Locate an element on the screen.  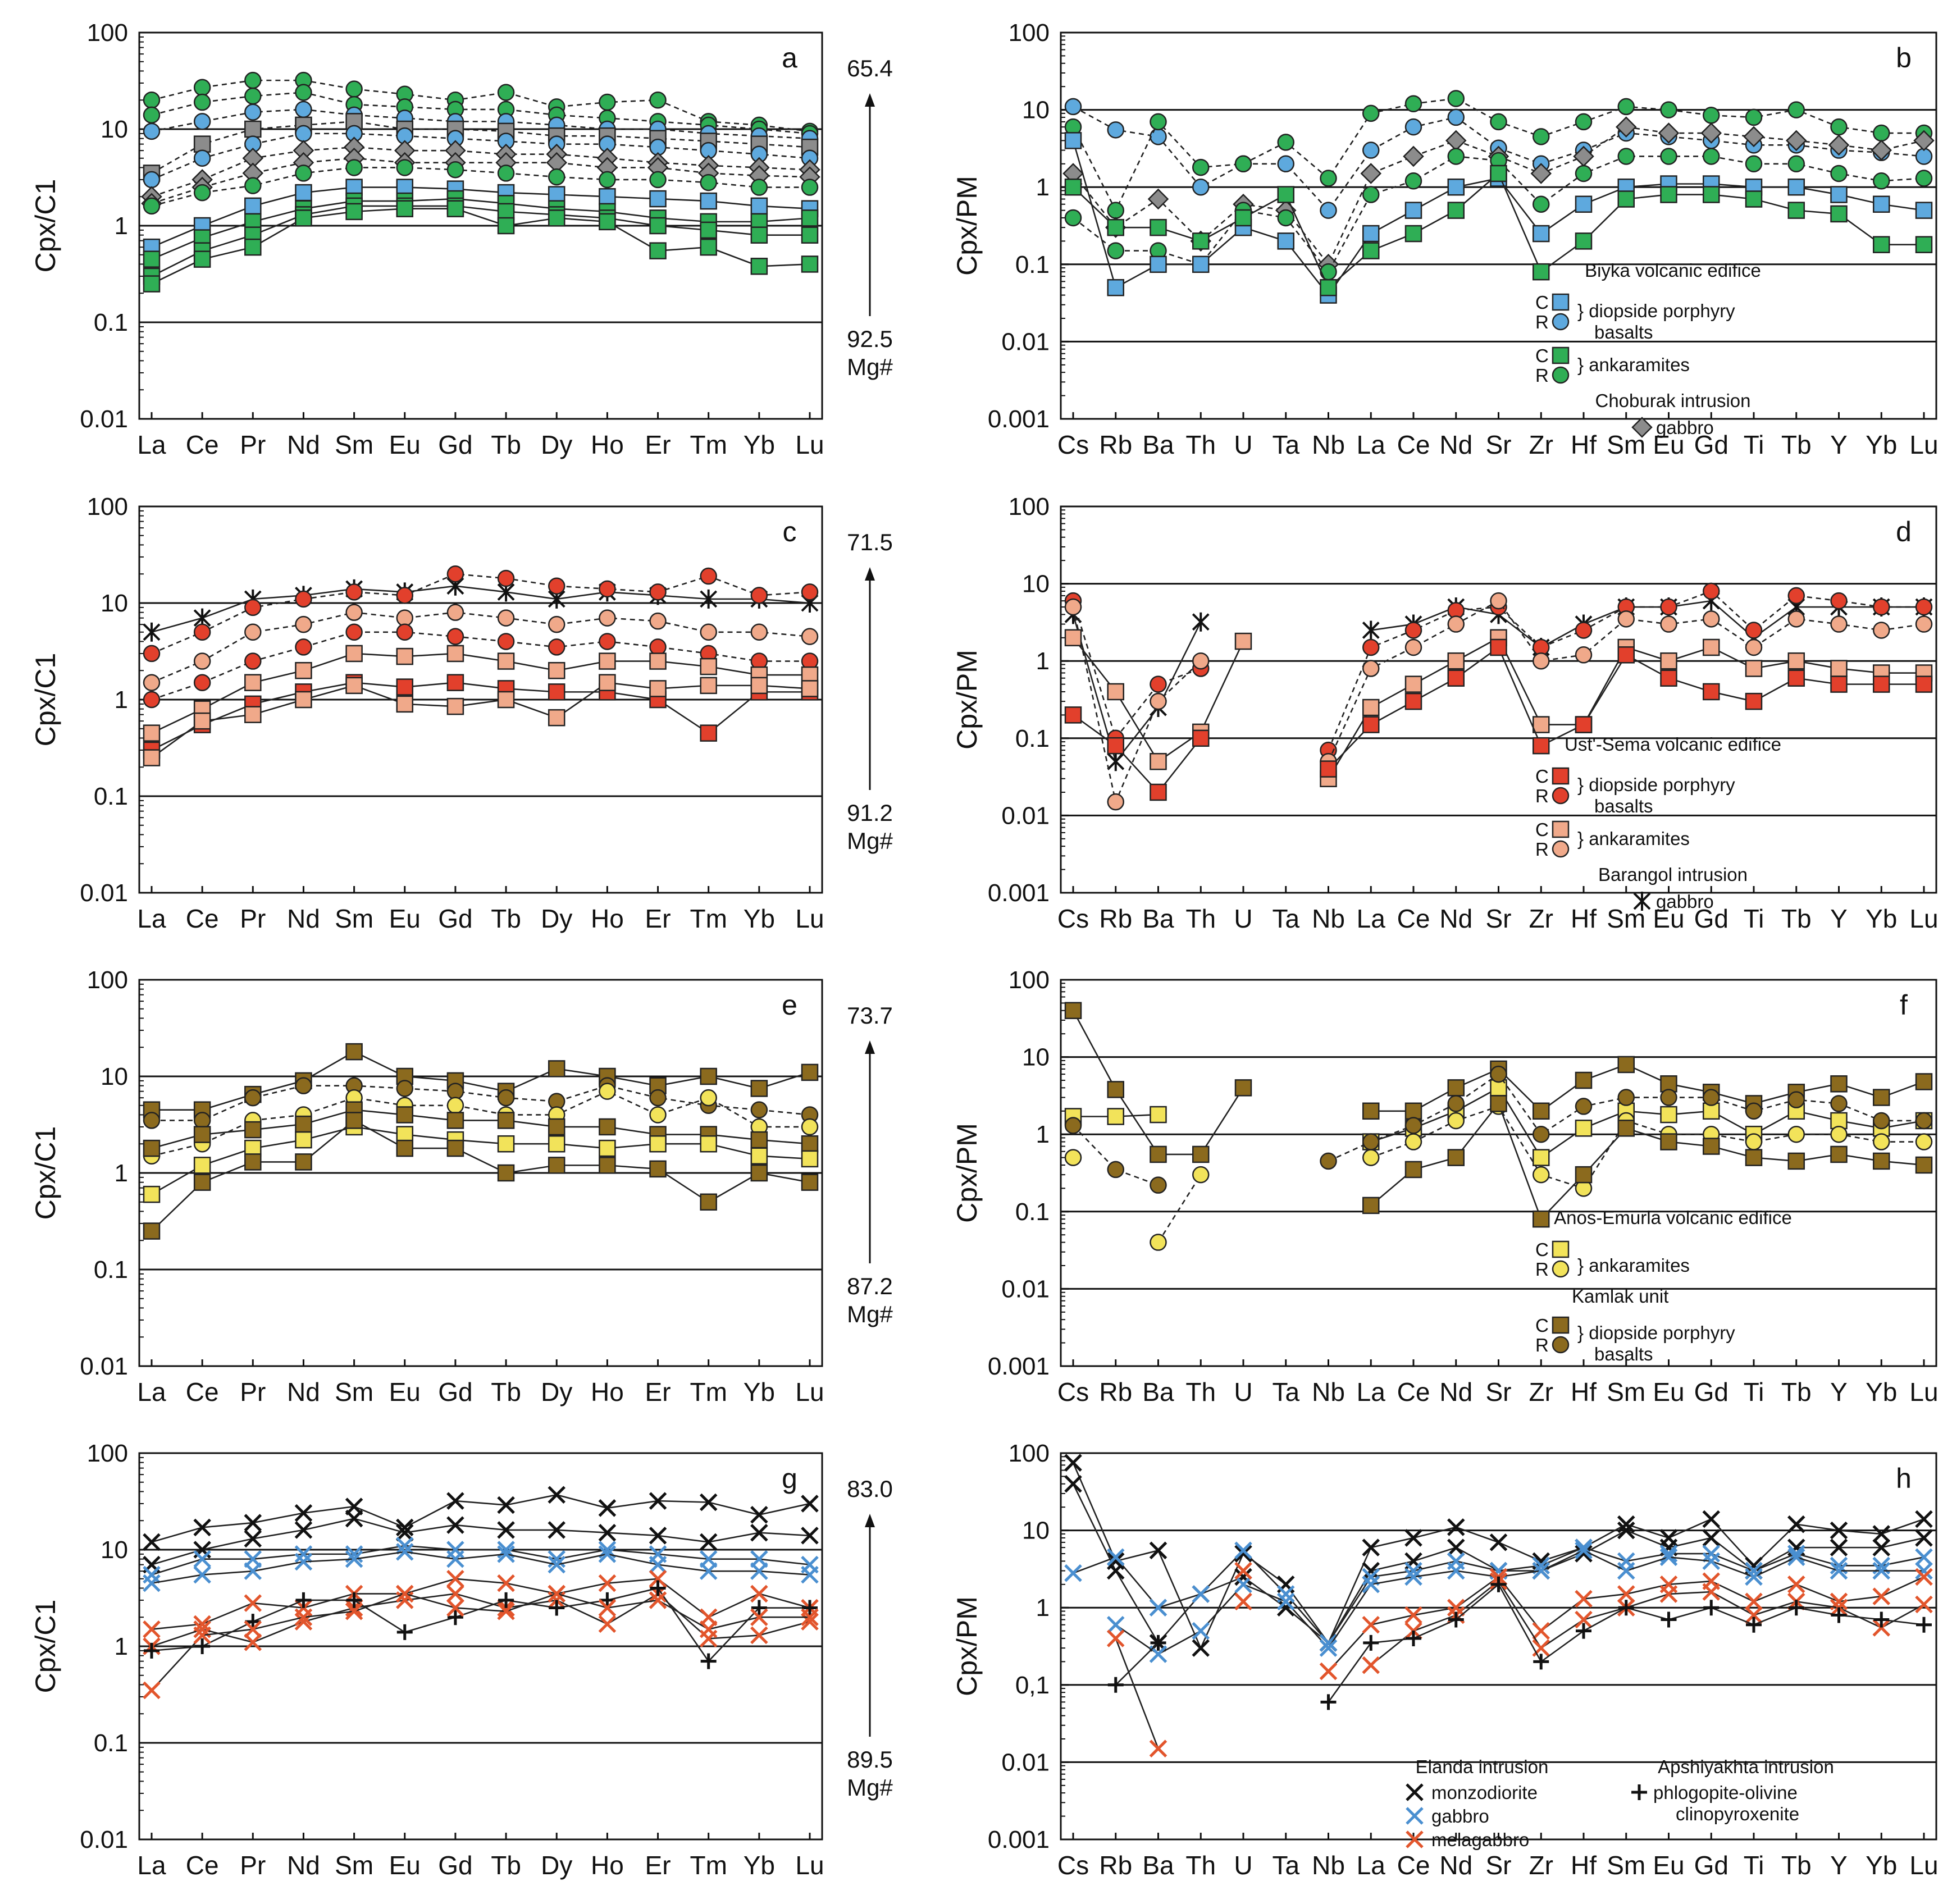
legend-title: Elanda intrusion is located at coordinates (1482, 1766).